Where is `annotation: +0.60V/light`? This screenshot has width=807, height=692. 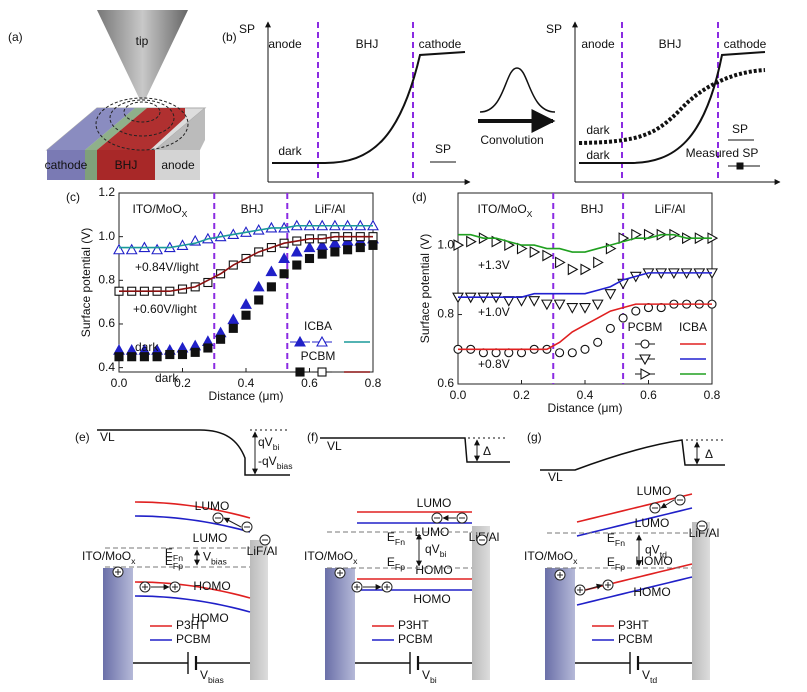 annotation: +0.60V/light is located at coordinates (165, 309).